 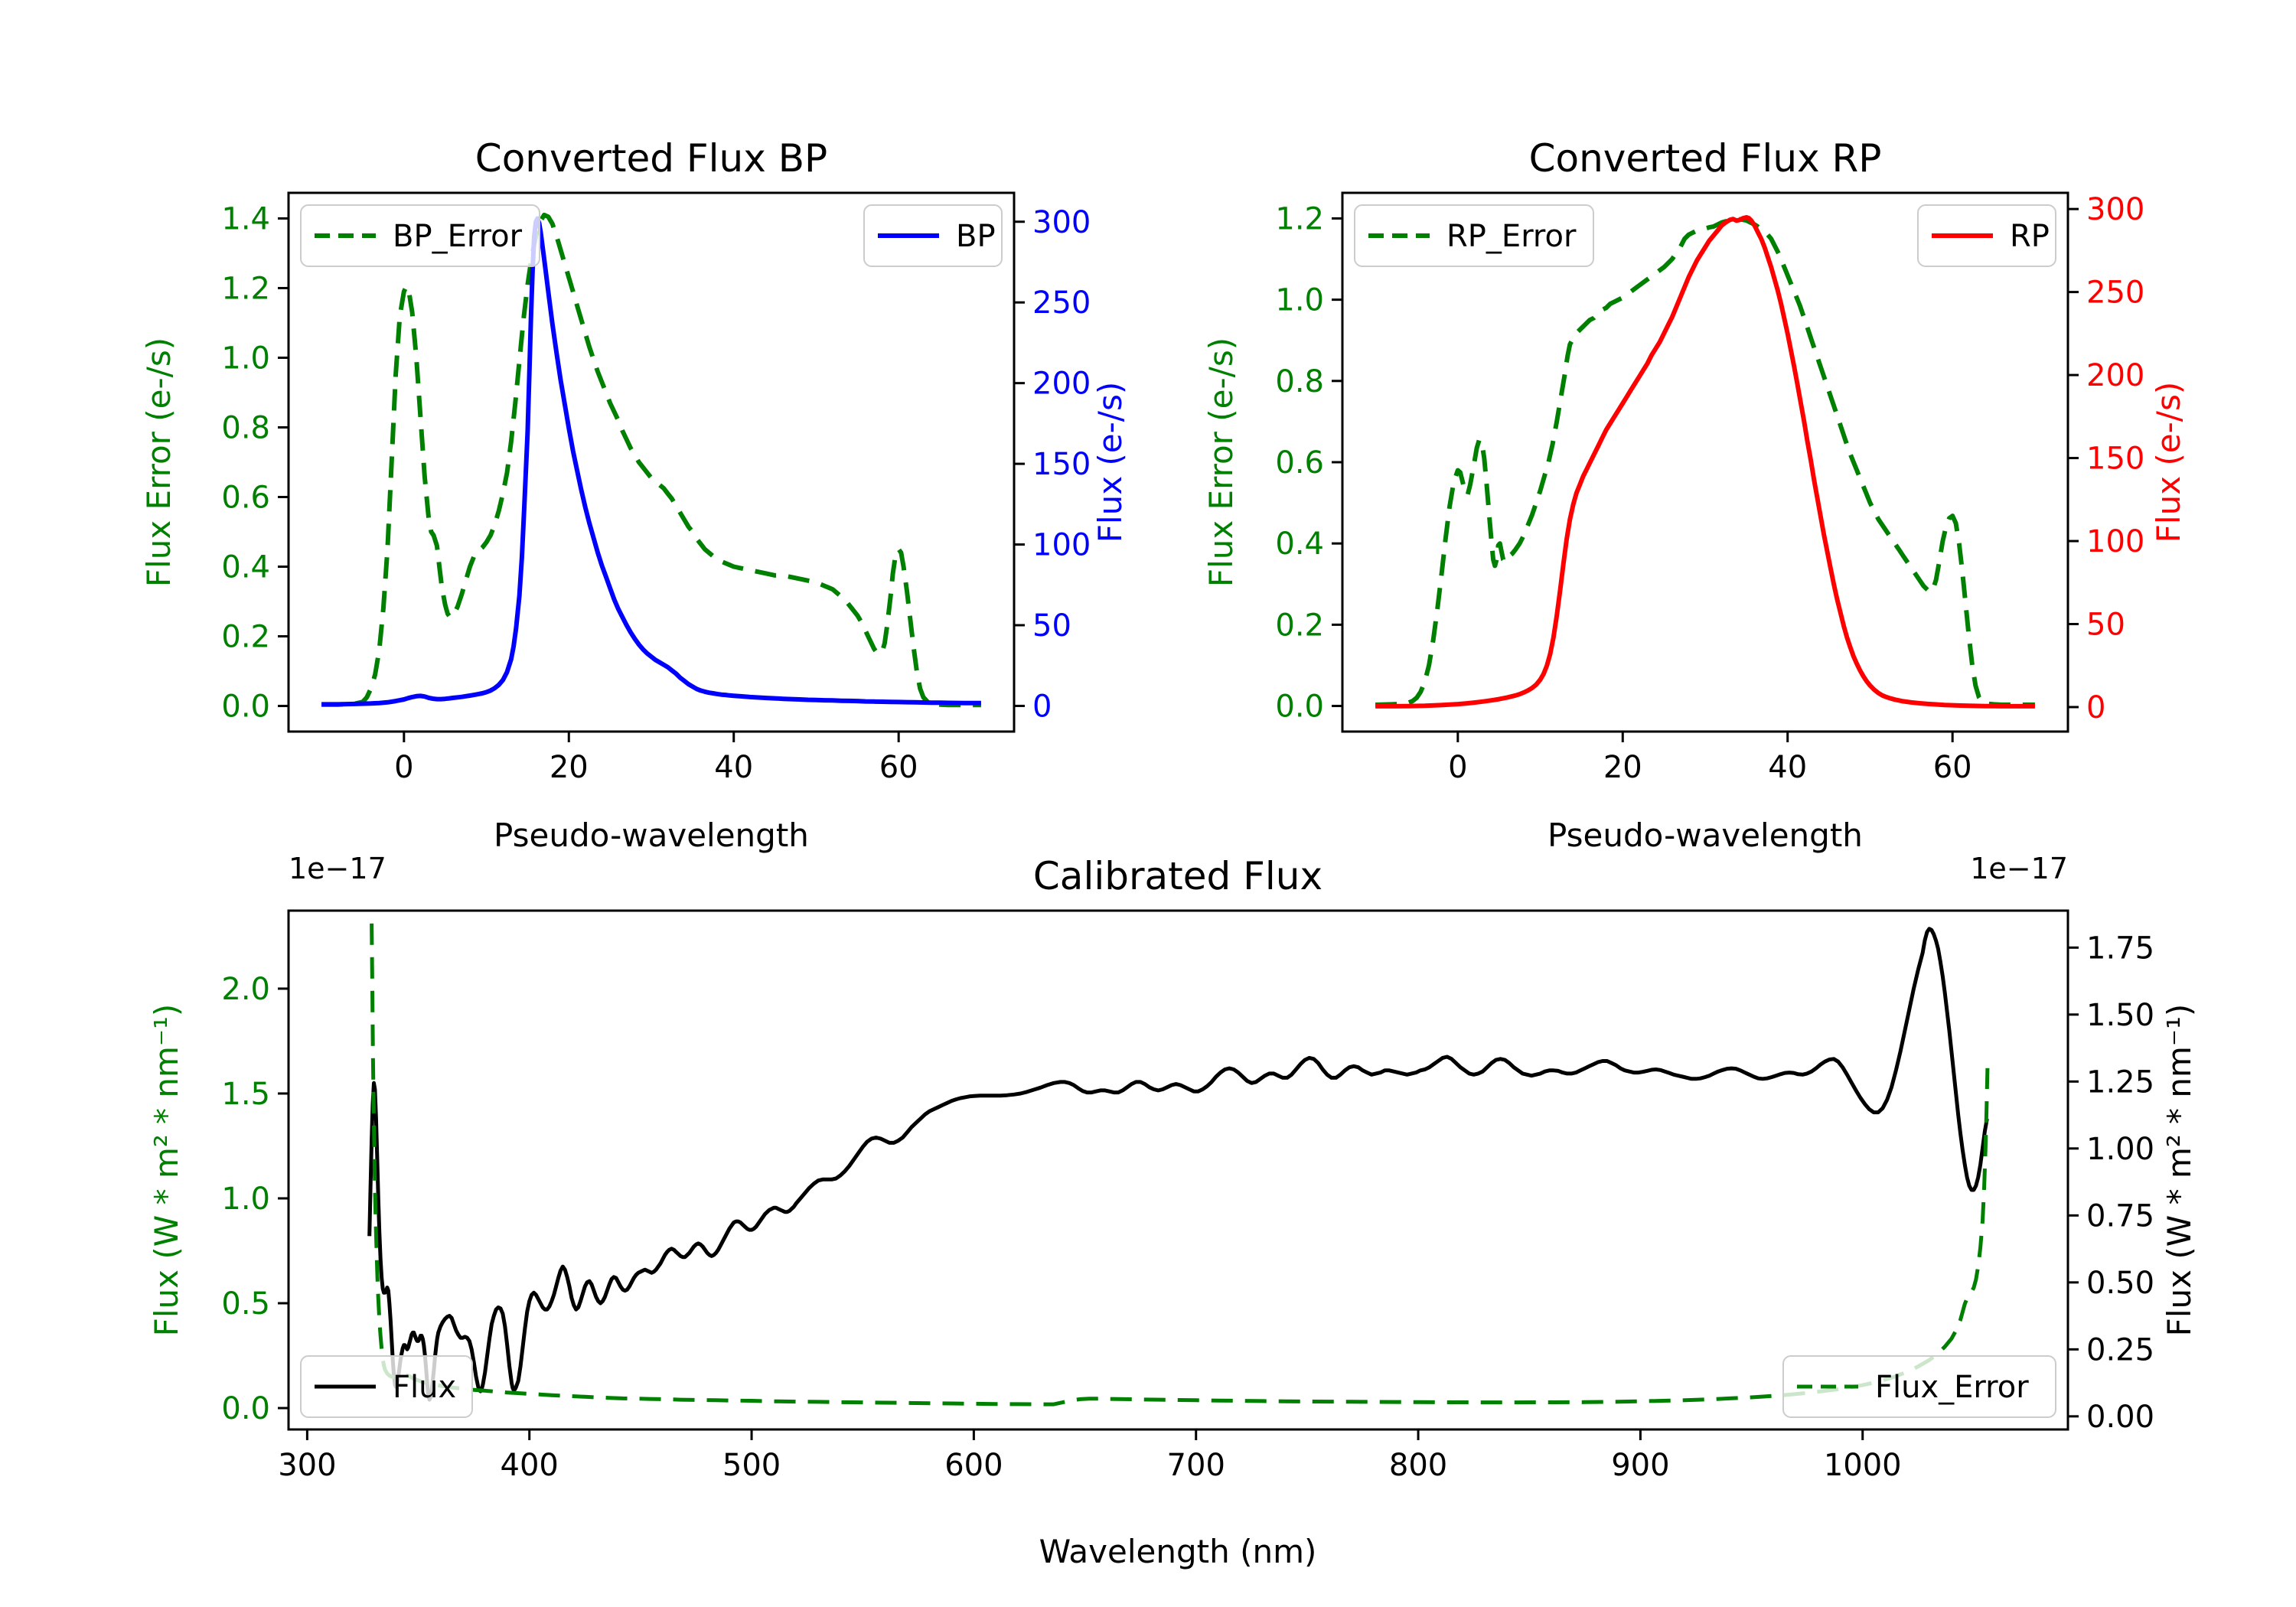 I want to click on y-tick-label-right: 0.75, so click(x=2120, y=1216).